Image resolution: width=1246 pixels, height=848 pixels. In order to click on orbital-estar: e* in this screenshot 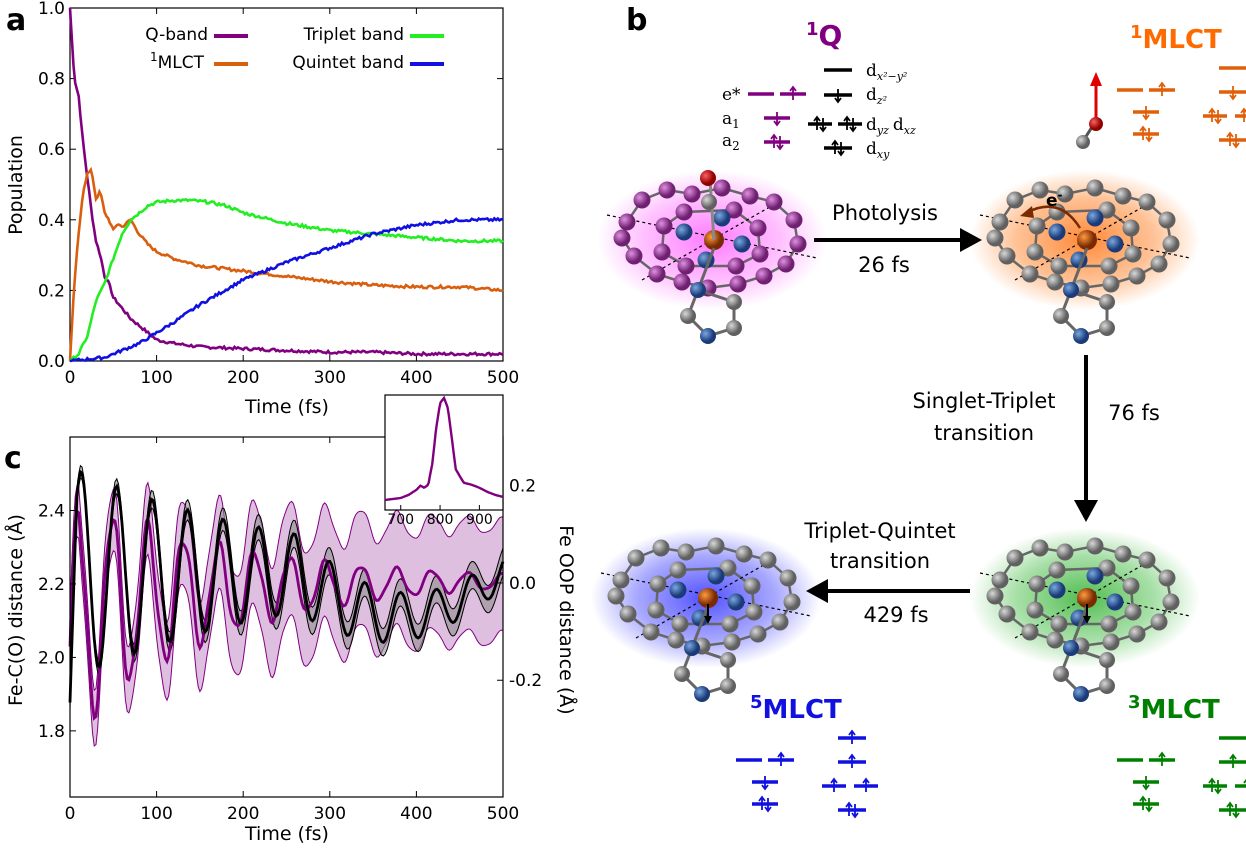, I will do `click(731, 95)`.